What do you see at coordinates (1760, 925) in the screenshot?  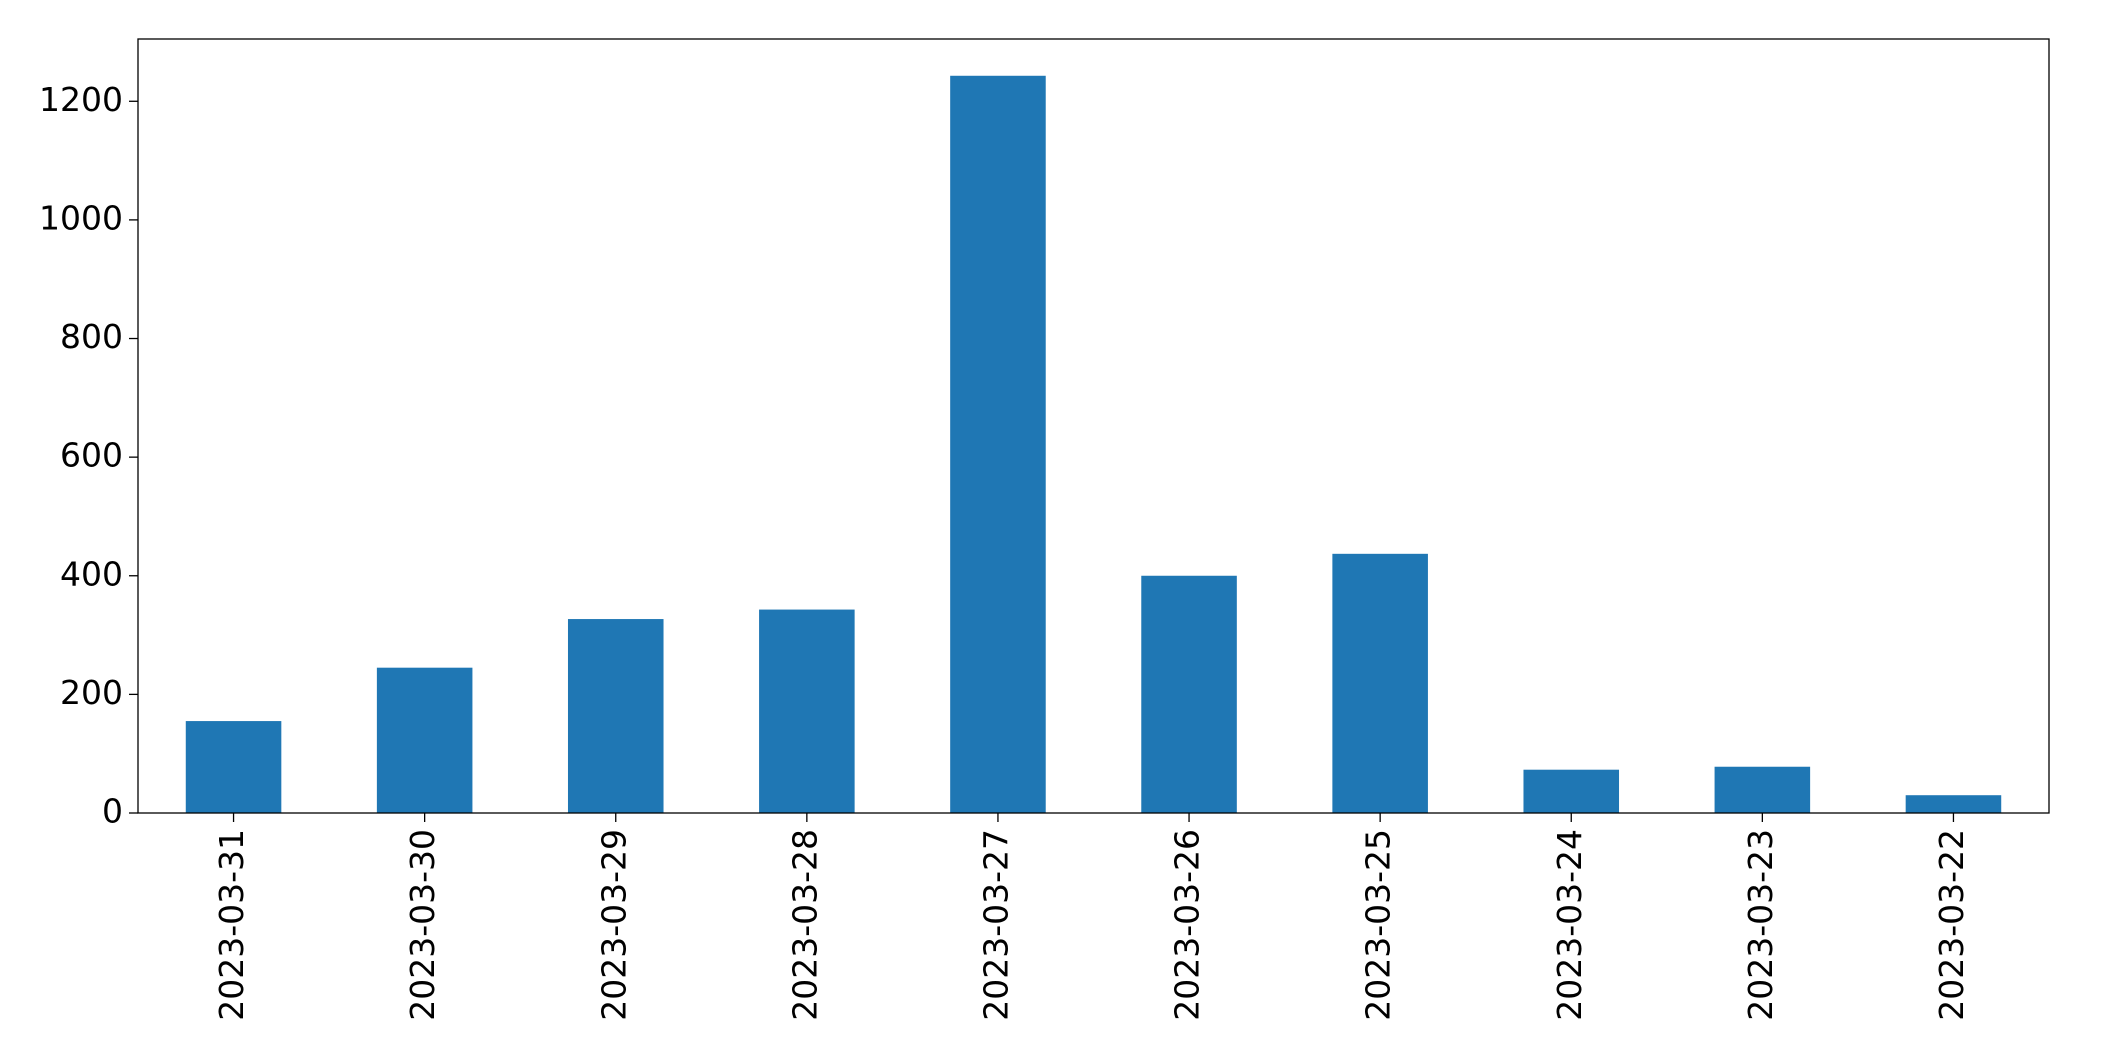 I see `x-tick-label: 2023-03-23` at bounding box center [1760, 925].